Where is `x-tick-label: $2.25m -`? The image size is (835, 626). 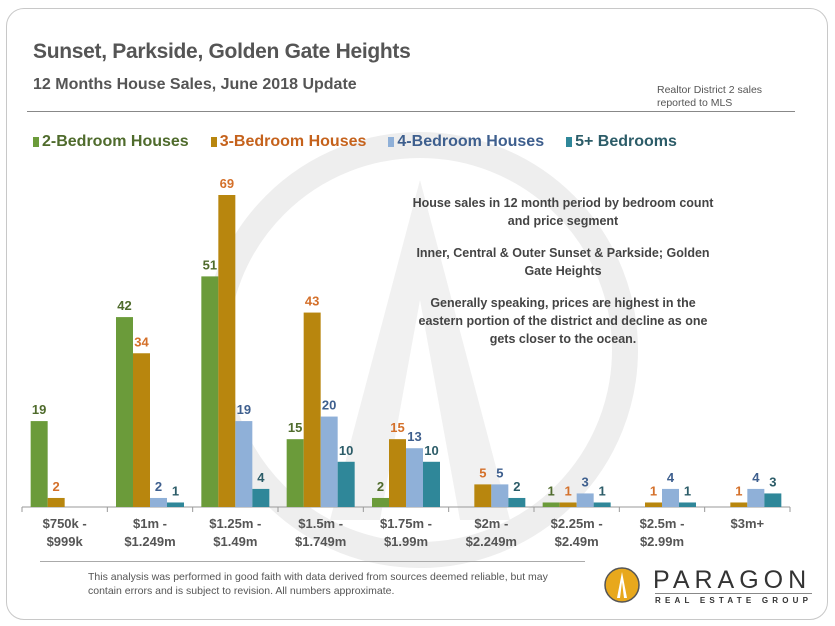
x-tick-label: $2.25m - is located at coordinates (577, 523).